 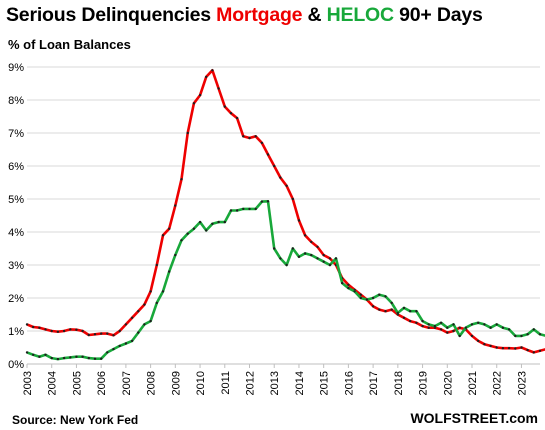 What do you see at coordinates (201, 383) in the screenshot?
I see `x-tick-label: 2010` at bounding box center [201, 383].